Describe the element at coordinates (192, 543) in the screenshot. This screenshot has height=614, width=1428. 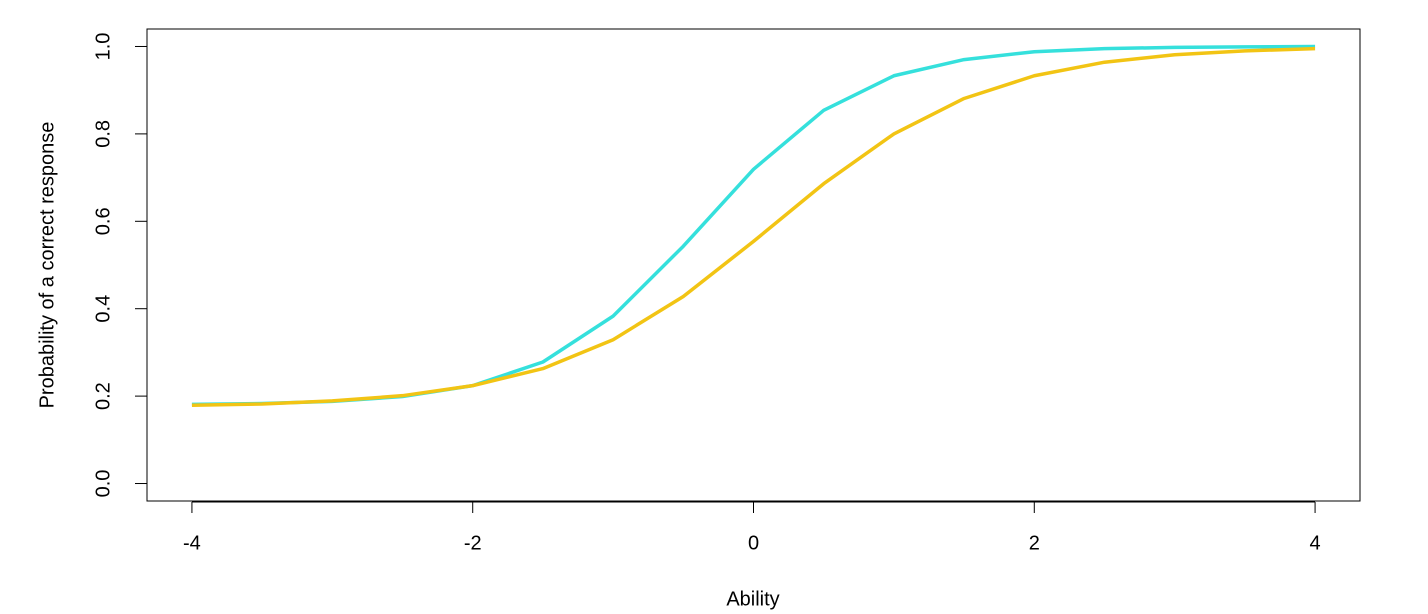
I see `x-tick-label: -4` at that location.